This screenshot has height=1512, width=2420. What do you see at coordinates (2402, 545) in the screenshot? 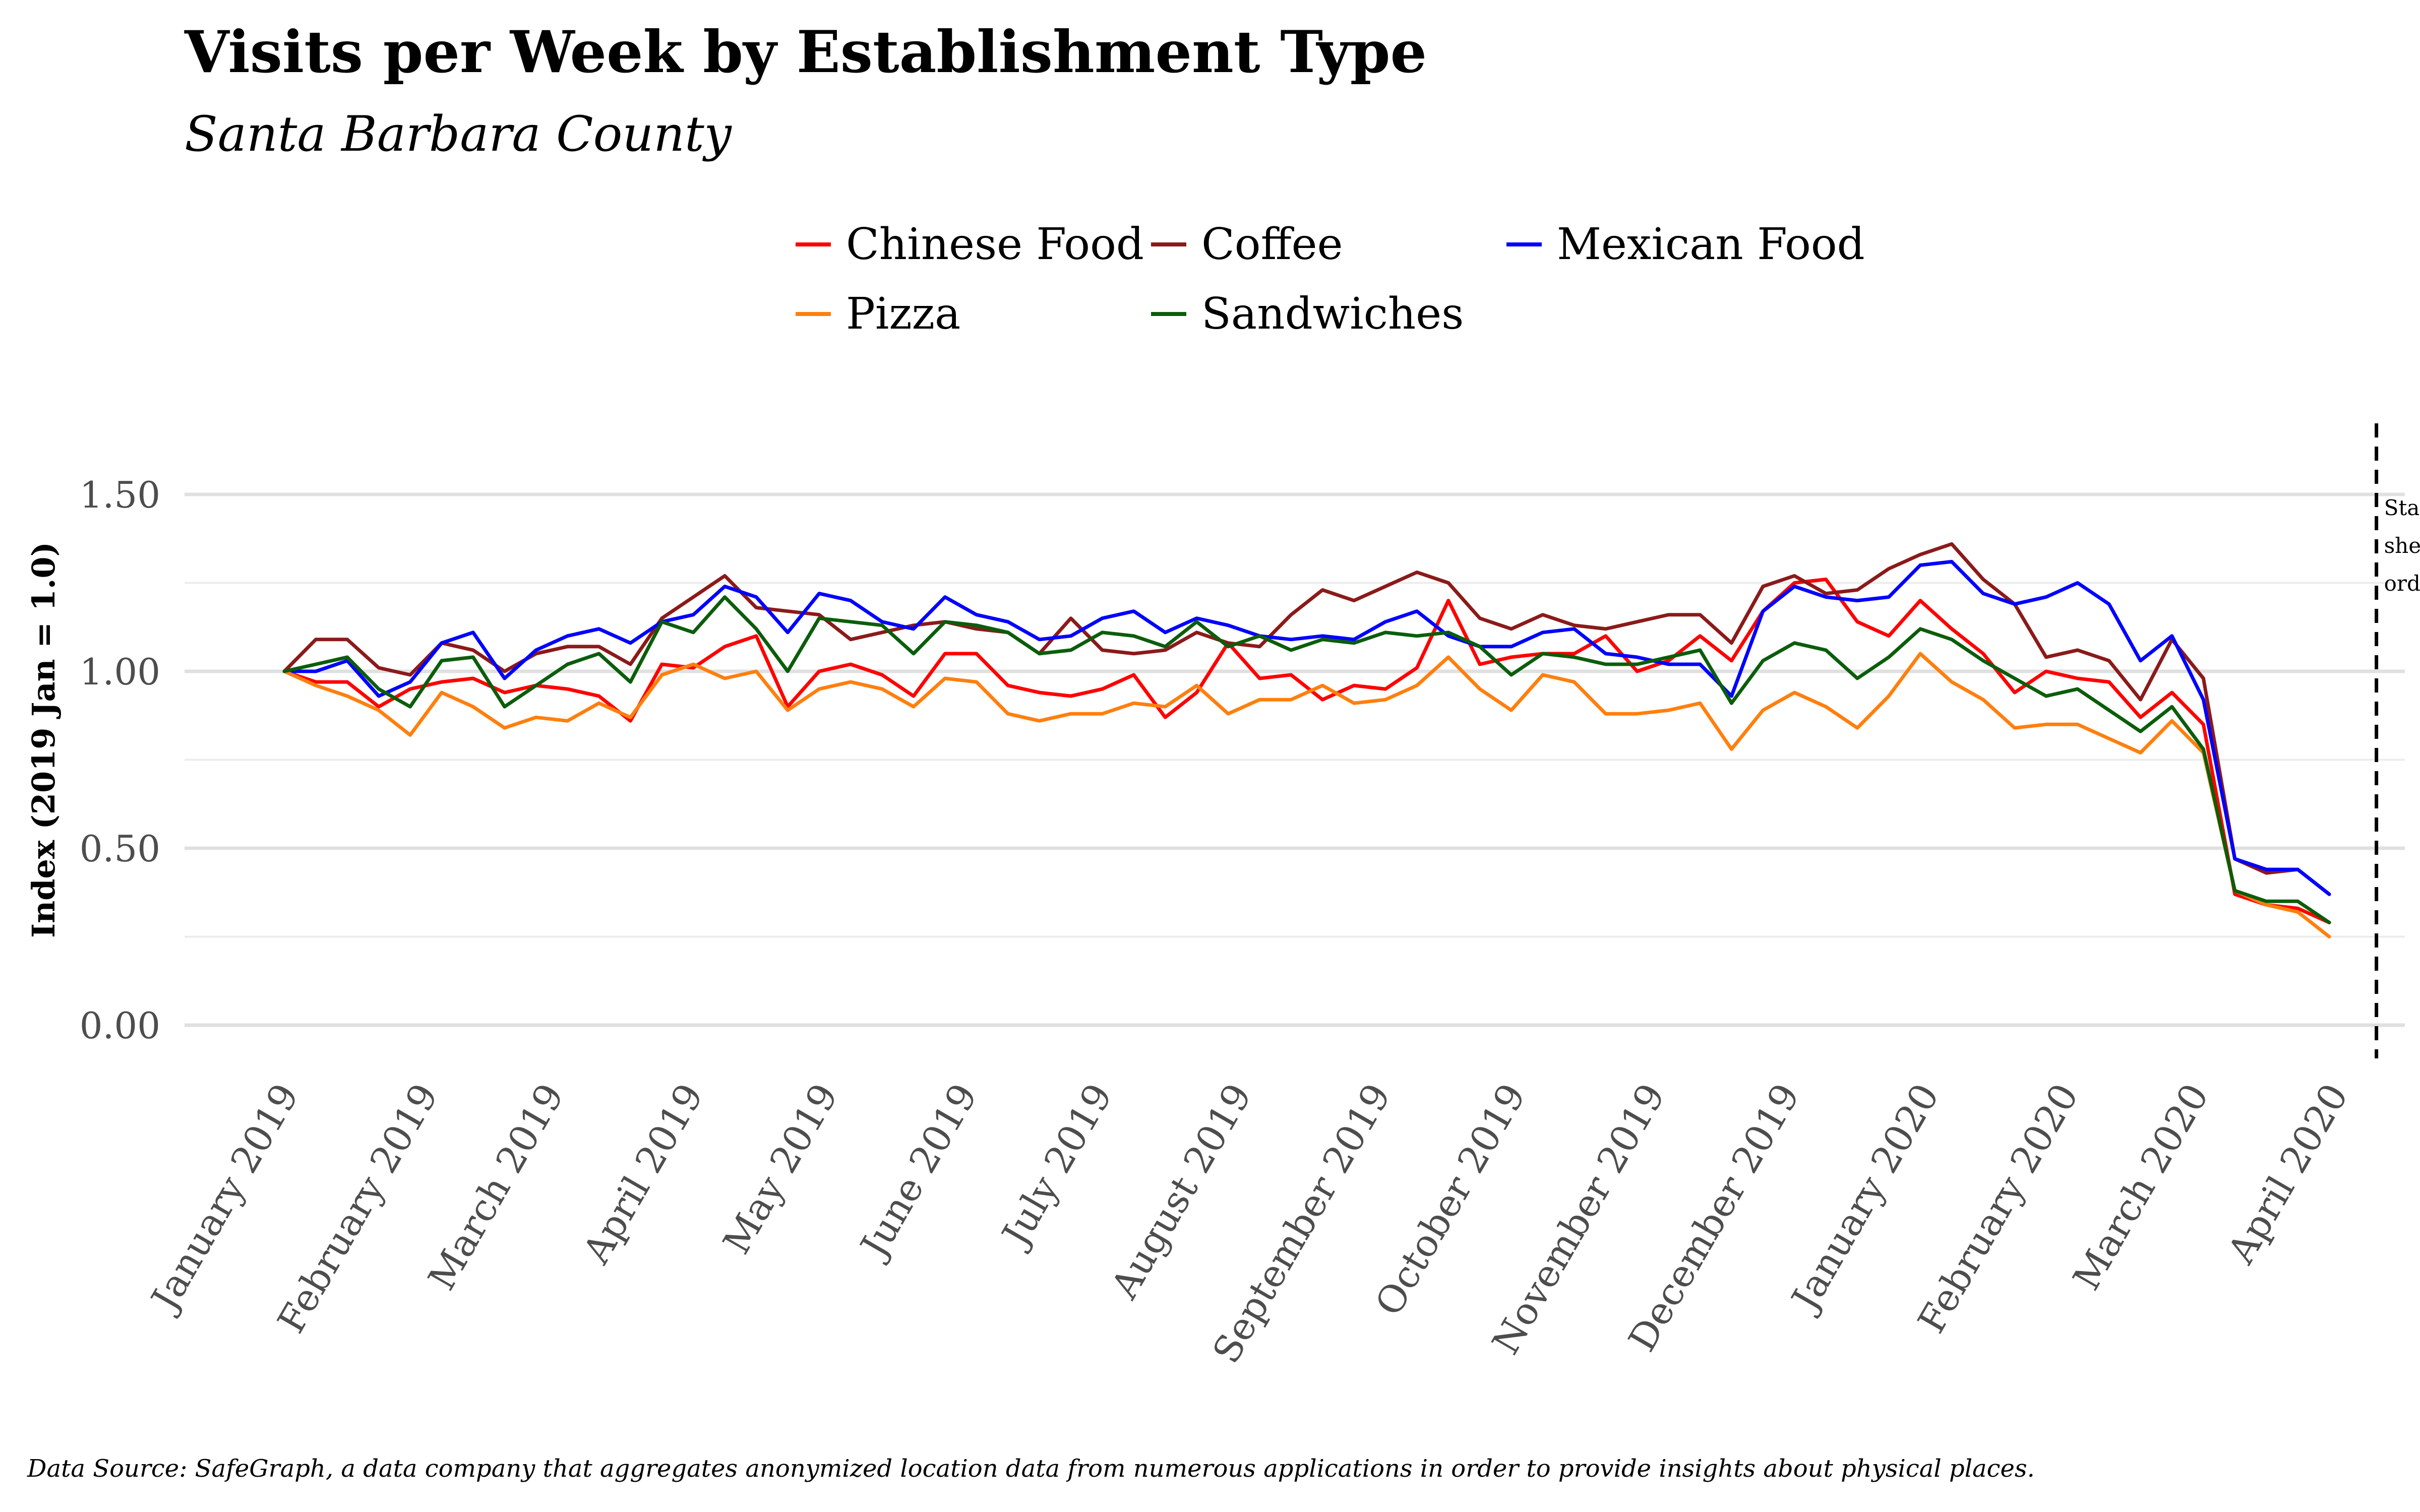
I see `annotation-text: shelter-in-place` at bounding box center [2402, 545].